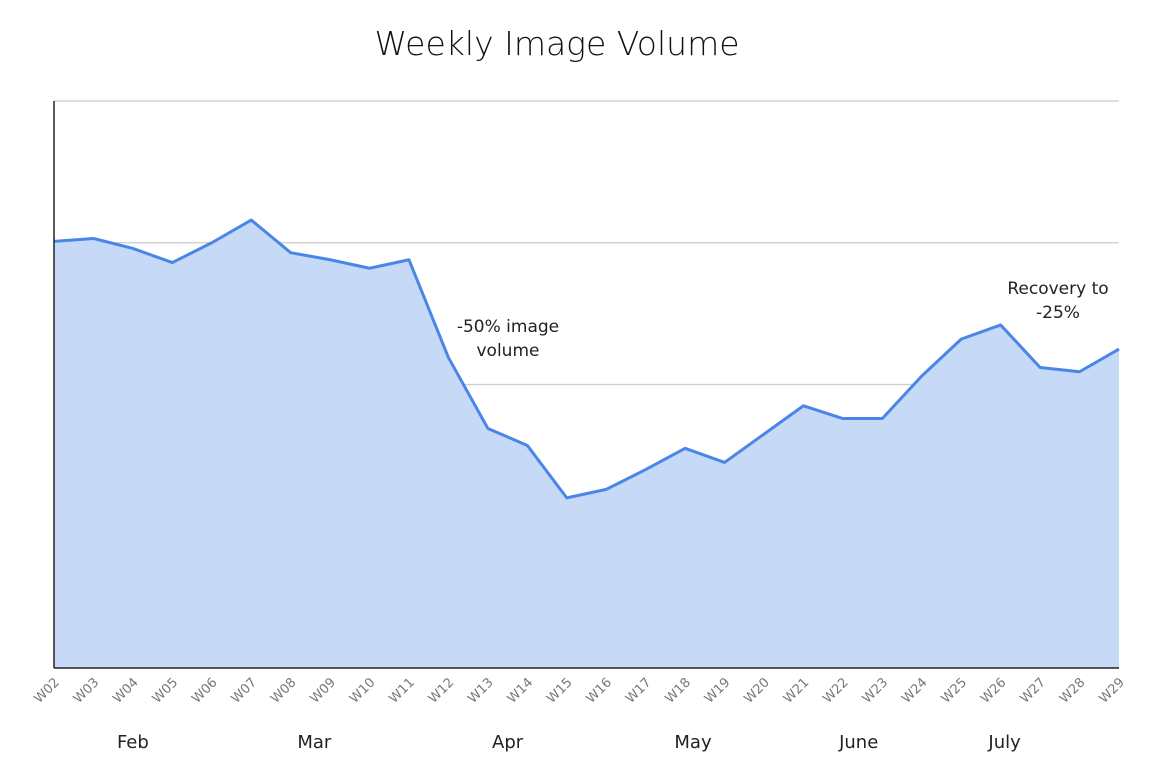 The height and width of the screenshot is (781, 1150). What do you see at coordinates (508, 351) in the screenshot?
I see `annotation-line: volume` at bounding box center [508, 351].